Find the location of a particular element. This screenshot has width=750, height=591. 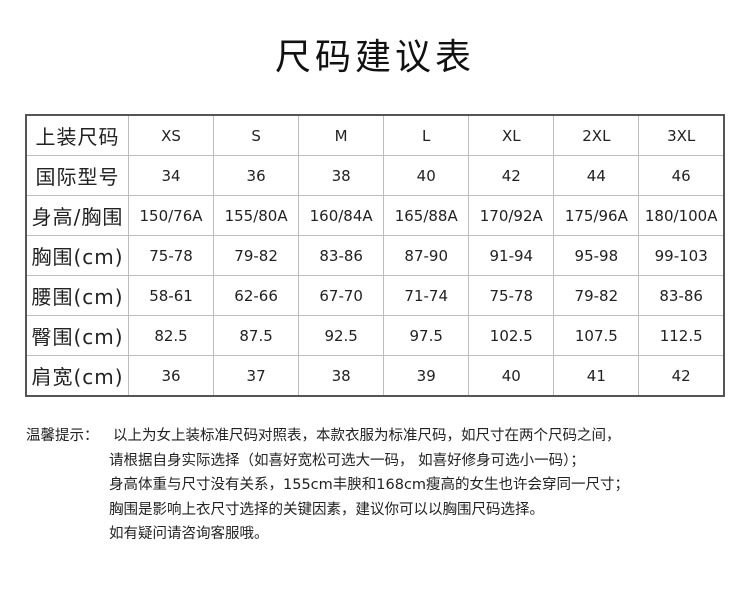

note-line: 胸围是影响上衣尺寸选择的关键因素，建议你可以以胸围尺码选择。 is located at coordinates (326, 509).